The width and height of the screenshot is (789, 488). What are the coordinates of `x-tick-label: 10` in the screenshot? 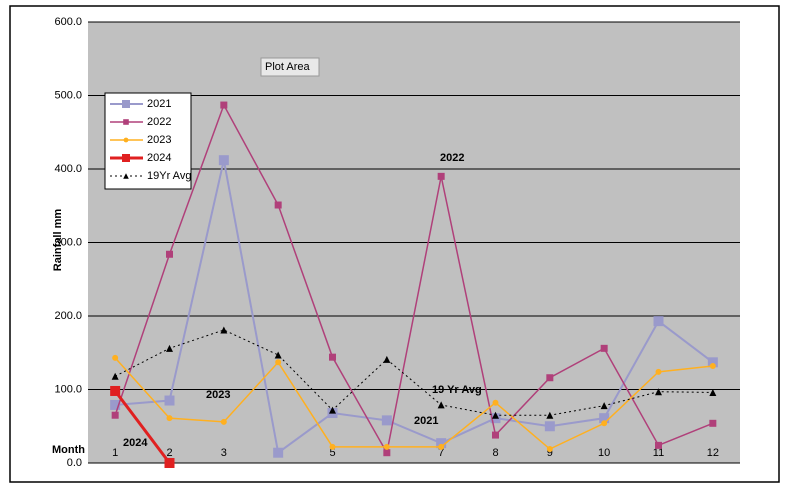 It's located at (604, 453).